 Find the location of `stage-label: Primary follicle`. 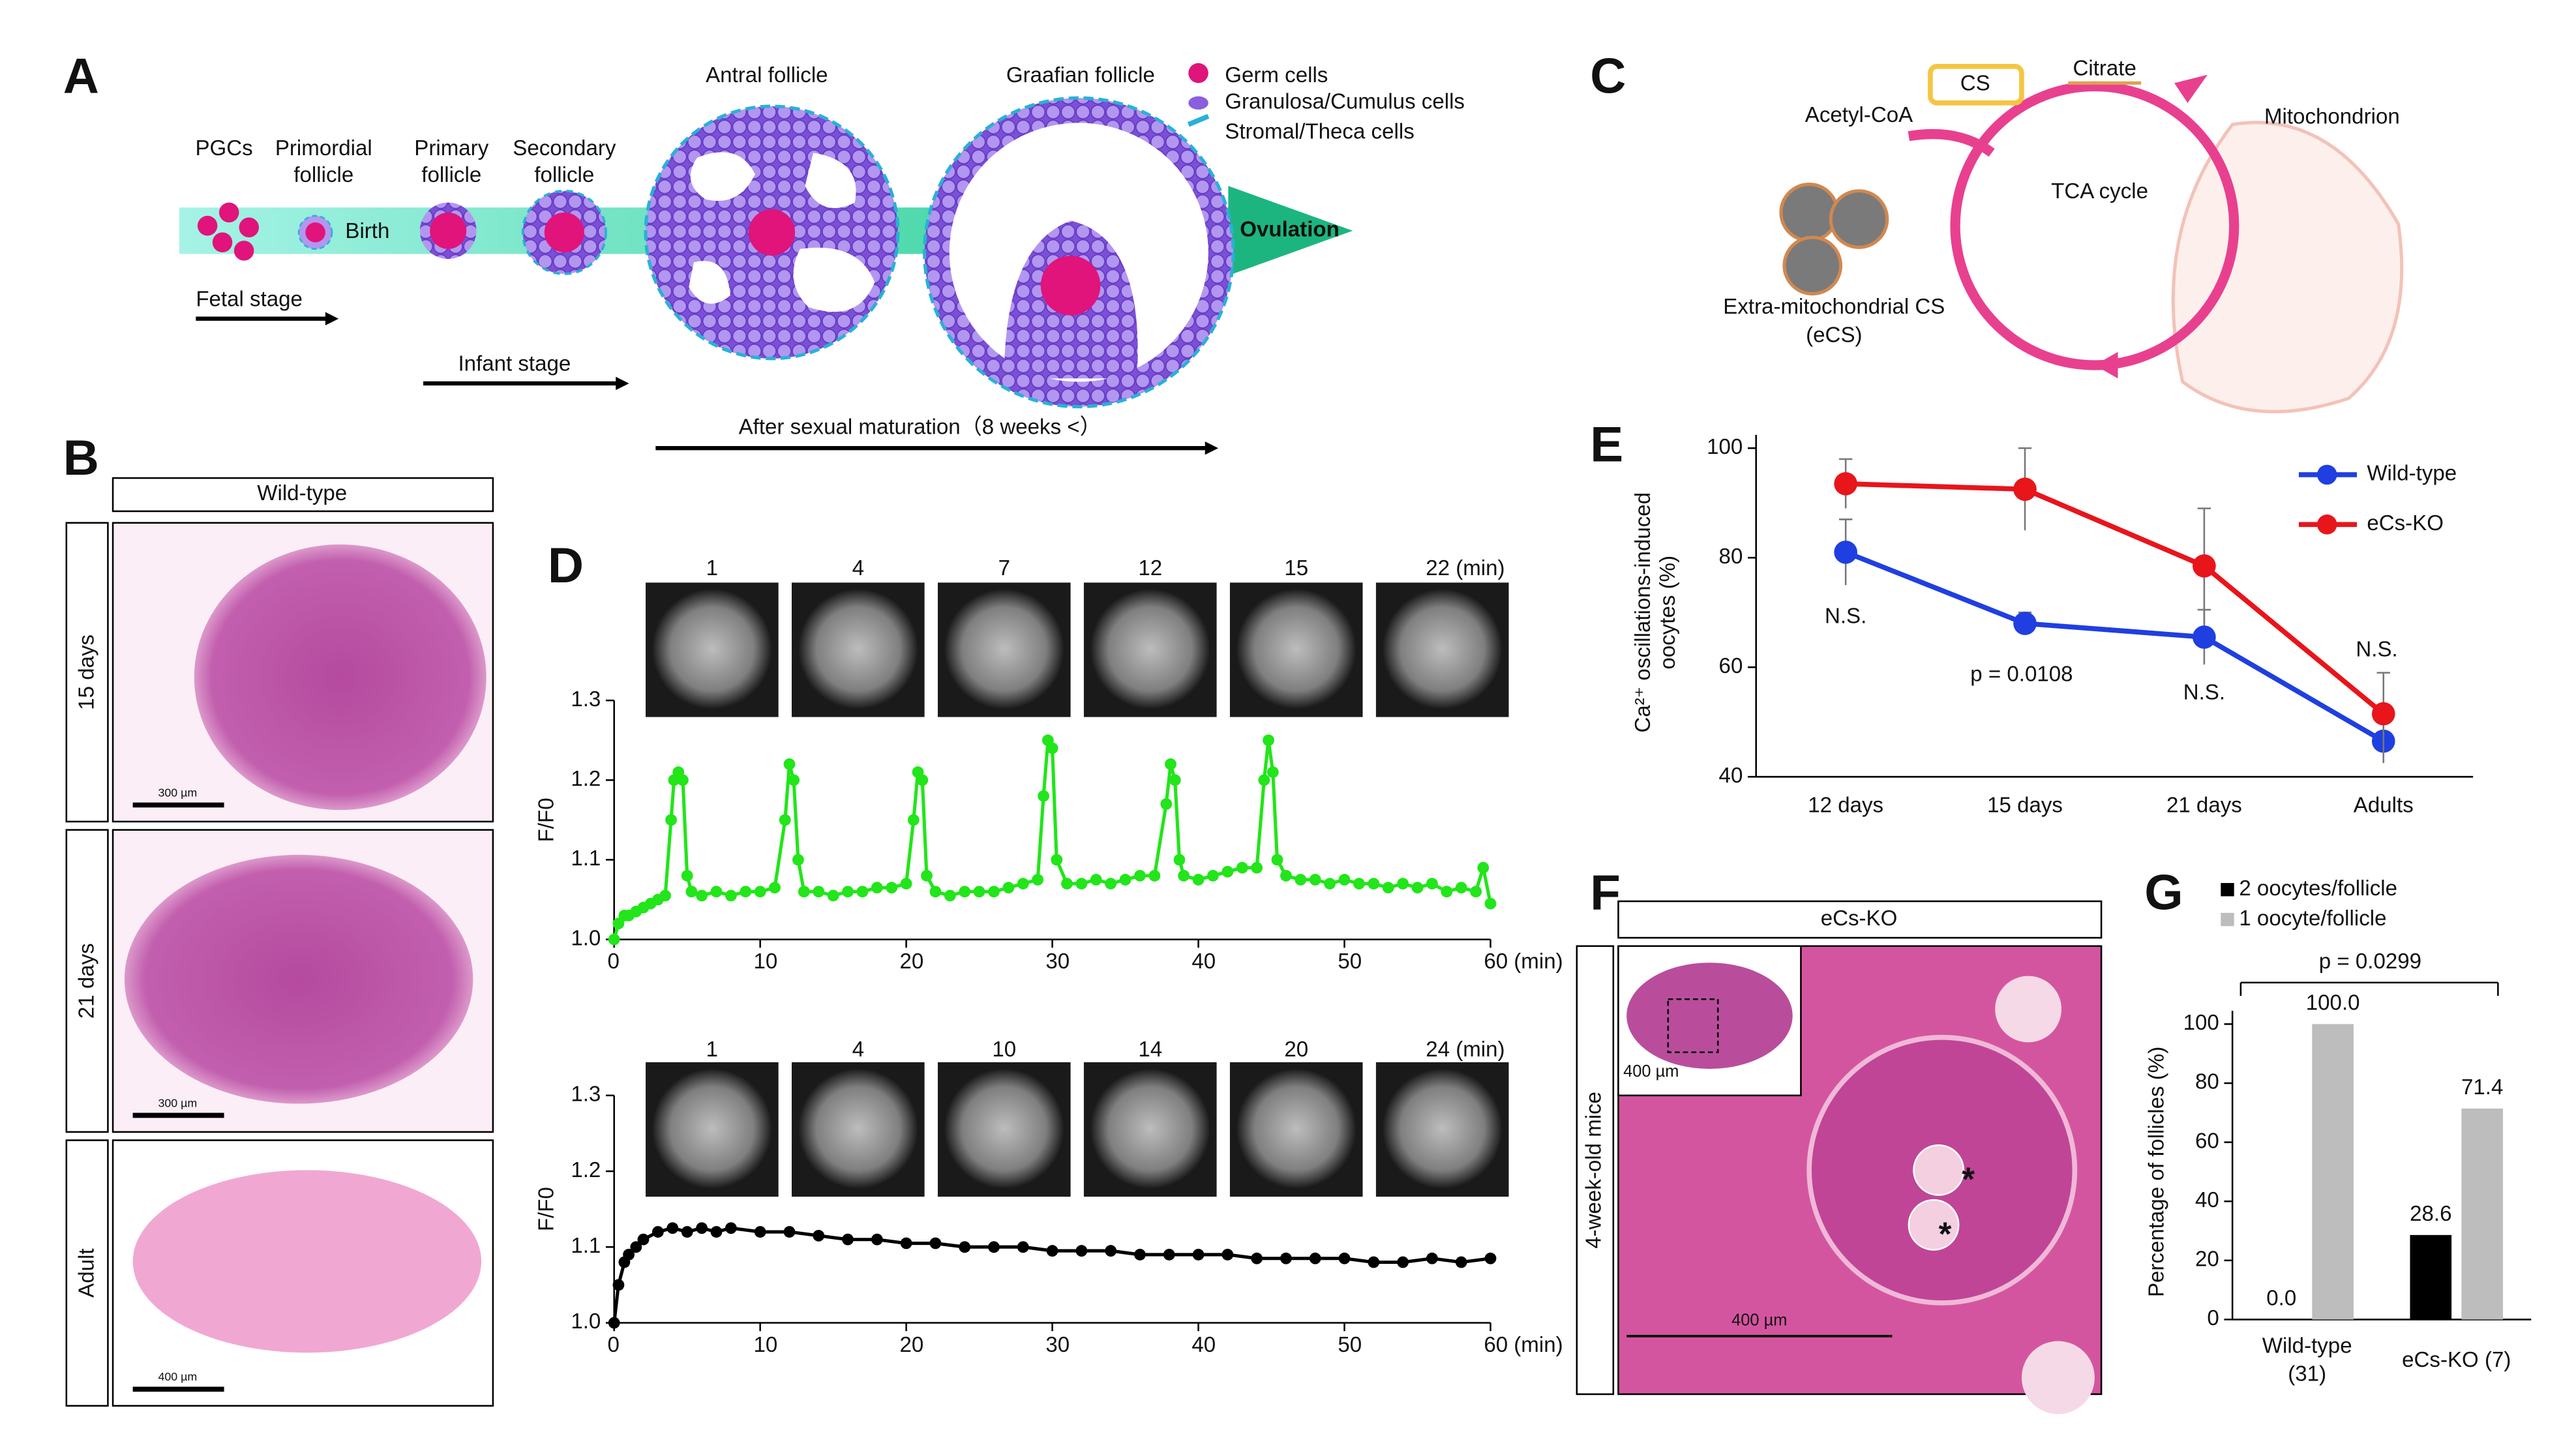

stage-label: Primary follicle is located at coordinates (451, 161).